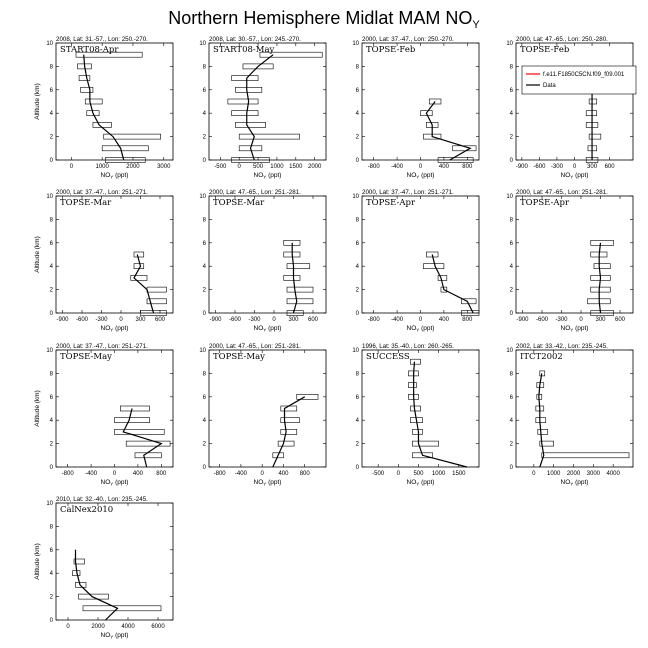 The image size is (648, 648). Describe the element at coordinates (258, 167) in the screenshot. I see `x-tick-label: 500` at that location.